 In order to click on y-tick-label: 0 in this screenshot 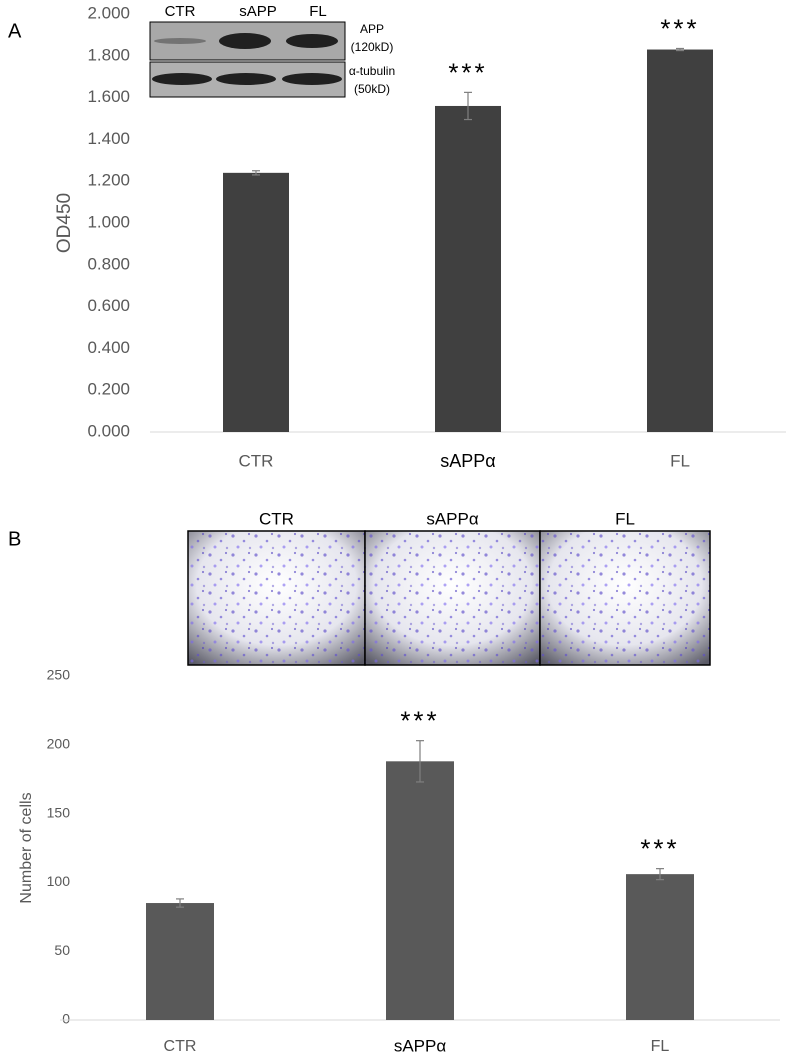, I will do `click(66, 1019)`.